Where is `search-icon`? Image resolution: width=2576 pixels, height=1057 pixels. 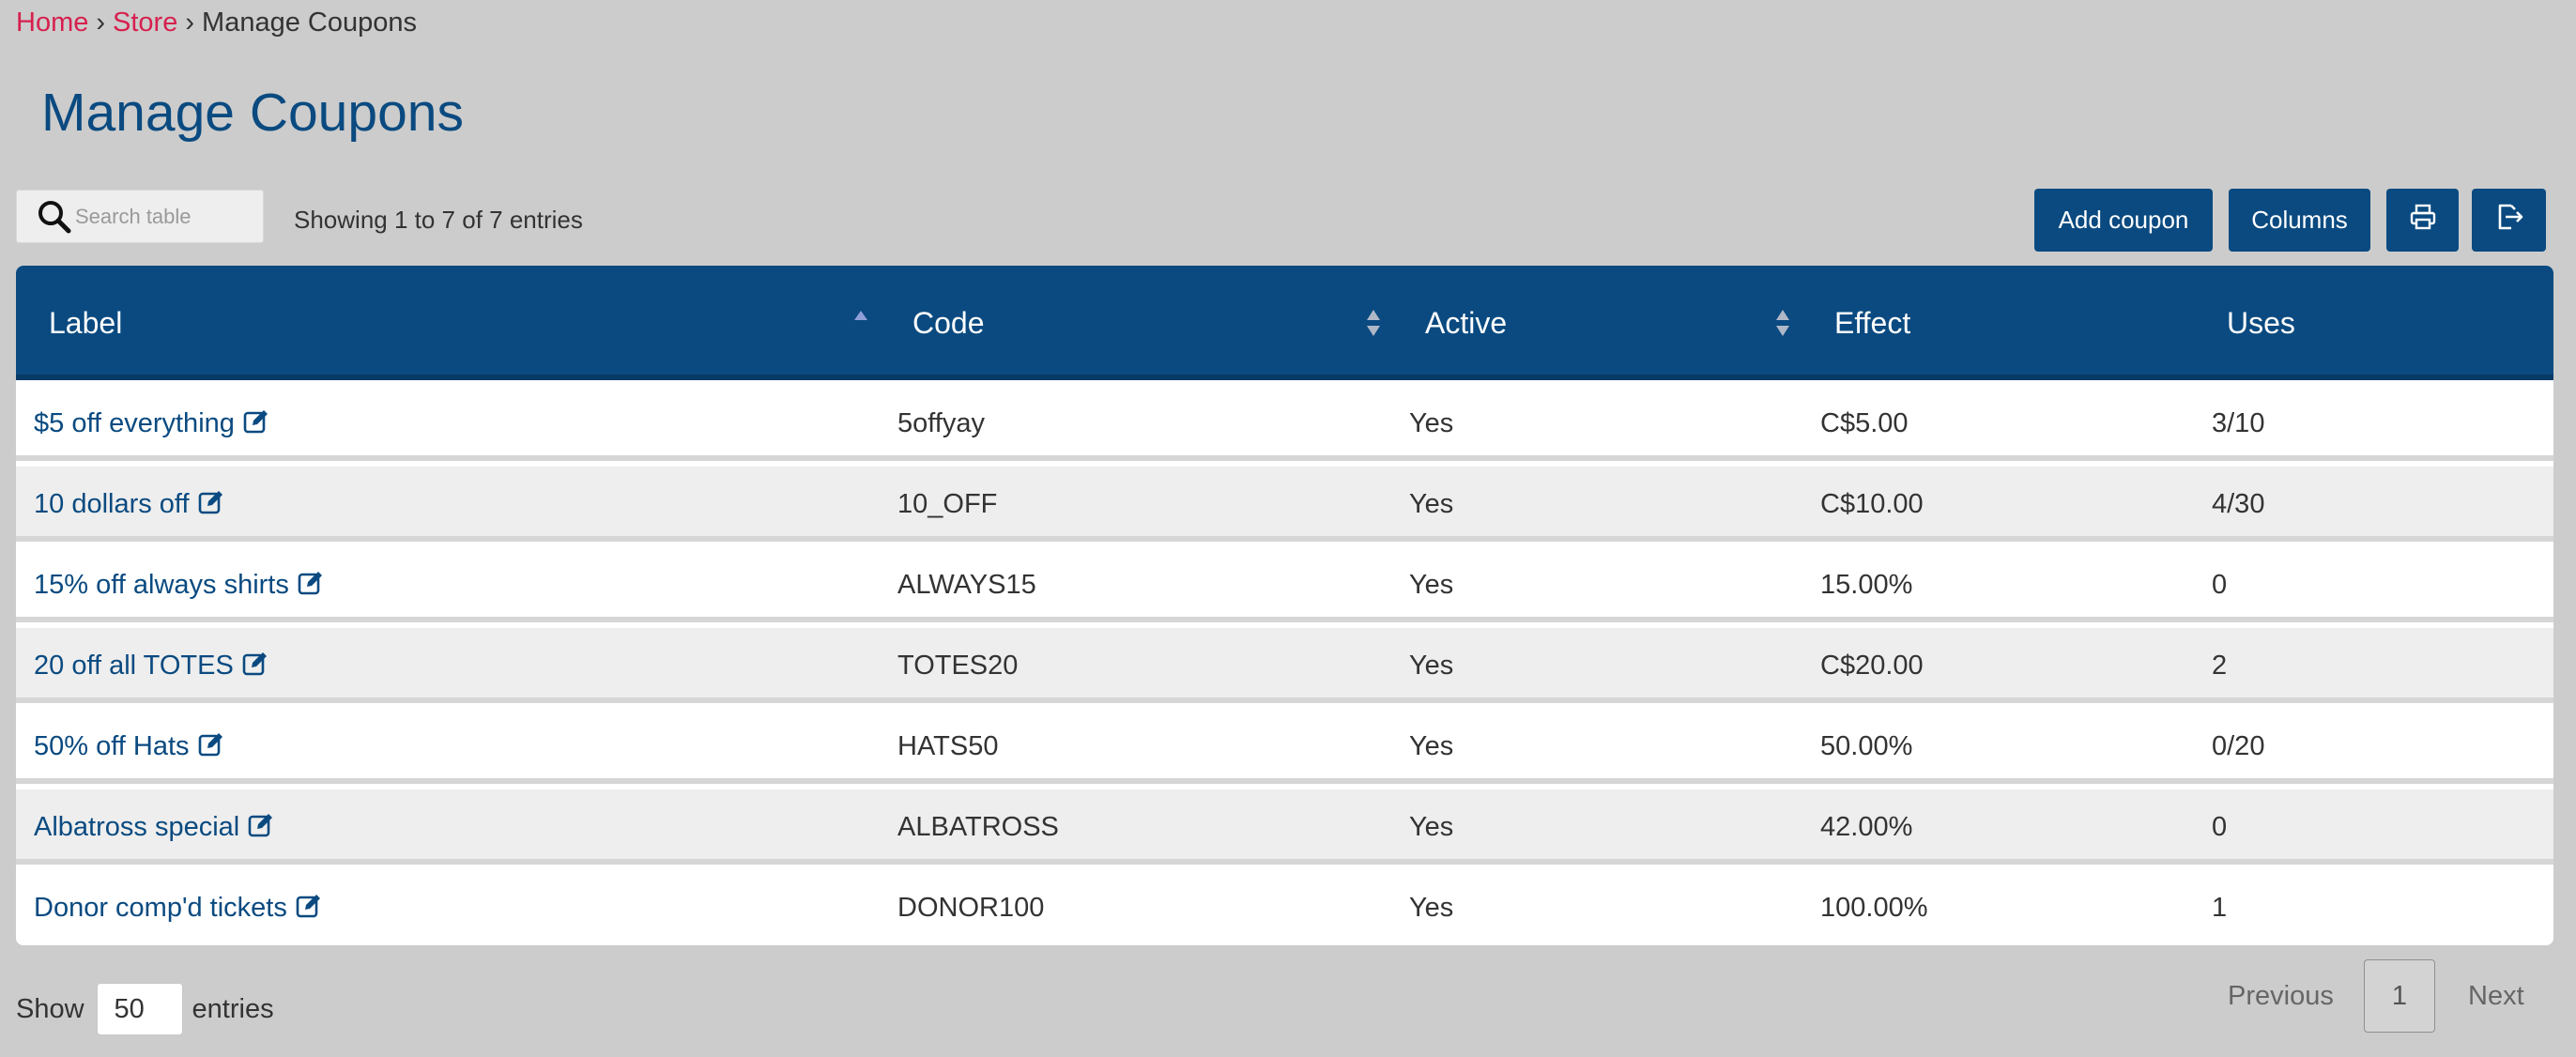 search-icon is located at coordinates (57, 216).